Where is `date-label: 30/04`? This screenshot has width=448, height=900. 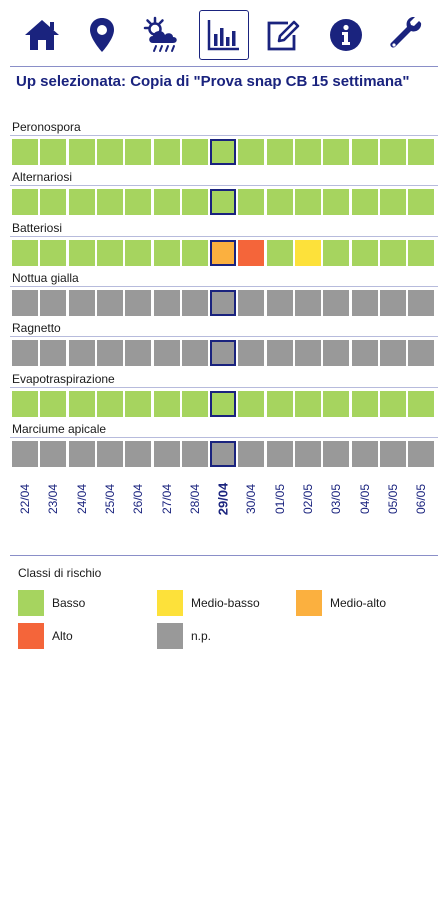
date-label: 30/04 is located at coordinates (251, 499).